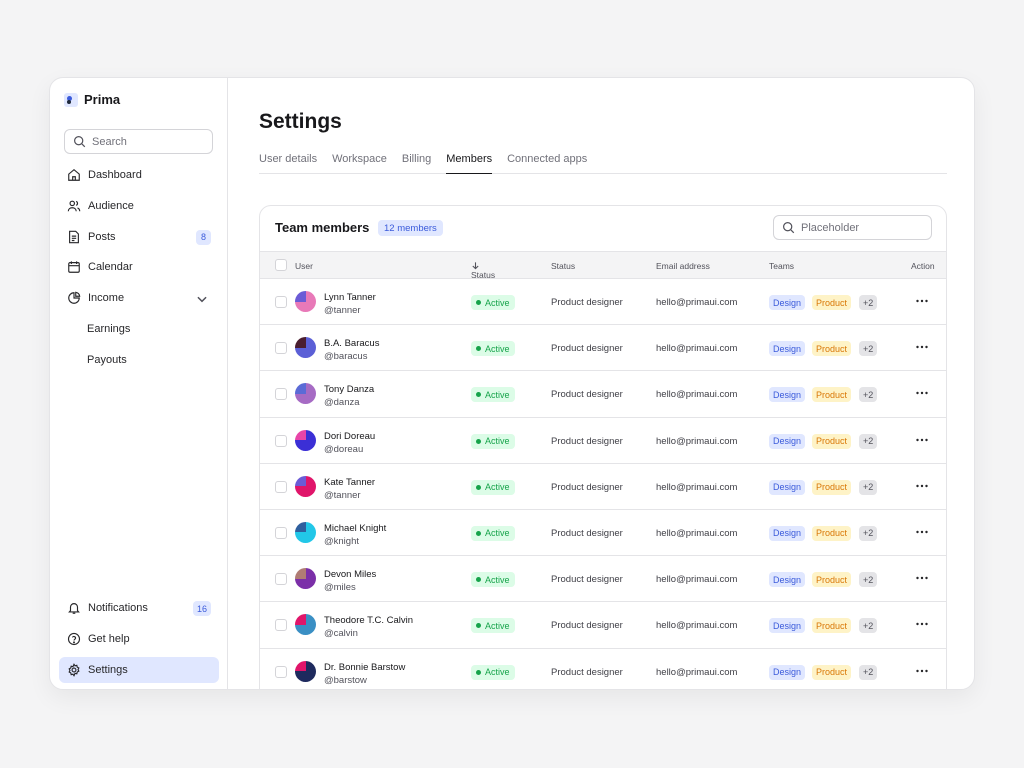 Image resolution: width=1024 pixels, height=768 pixels. Describe the element at coordinates (341, 541) in the screenshot. I see `member-handle: @knight` at that location.